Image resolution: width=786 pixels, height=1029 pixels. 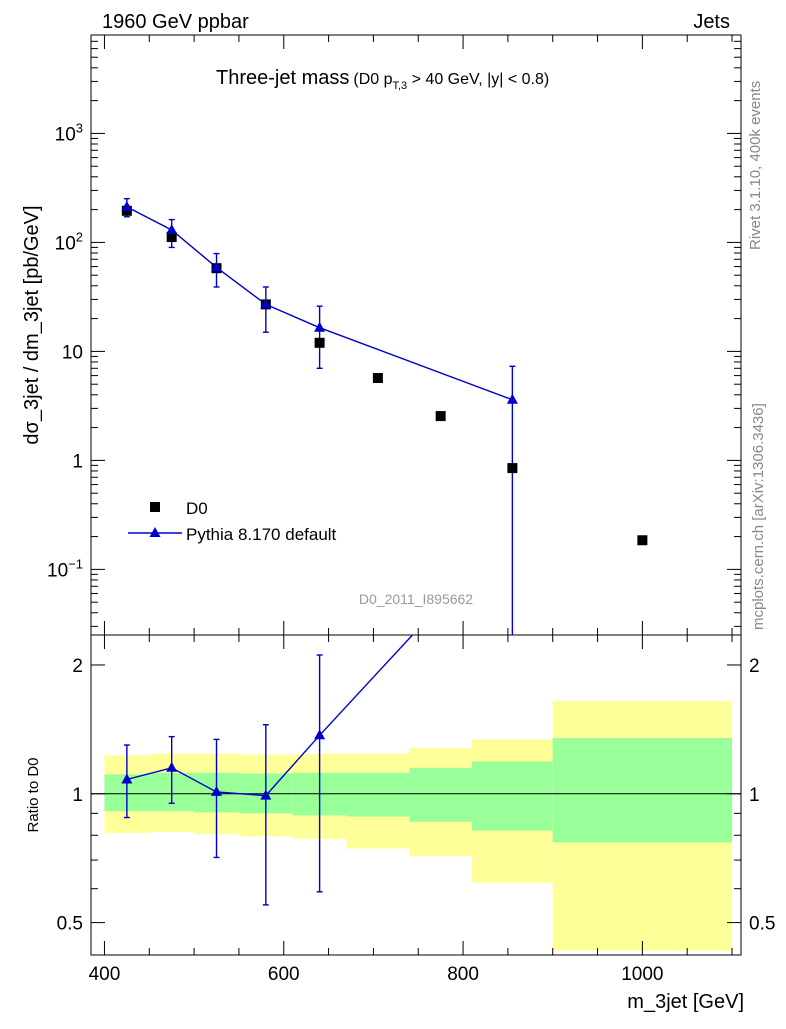 I want to click on x-tick-label: 600, so click(x=284, y=974).